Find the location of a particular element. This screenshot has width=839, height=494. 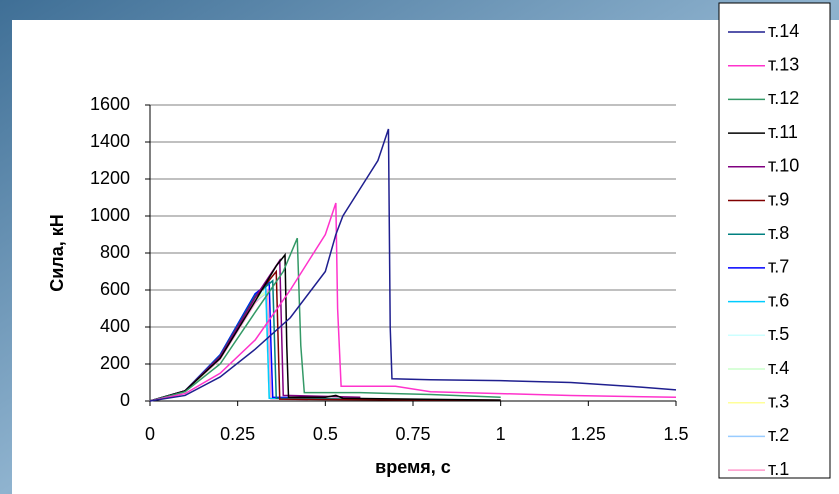

x-tick-label: 0.75 is located at coordinates (412, 434).